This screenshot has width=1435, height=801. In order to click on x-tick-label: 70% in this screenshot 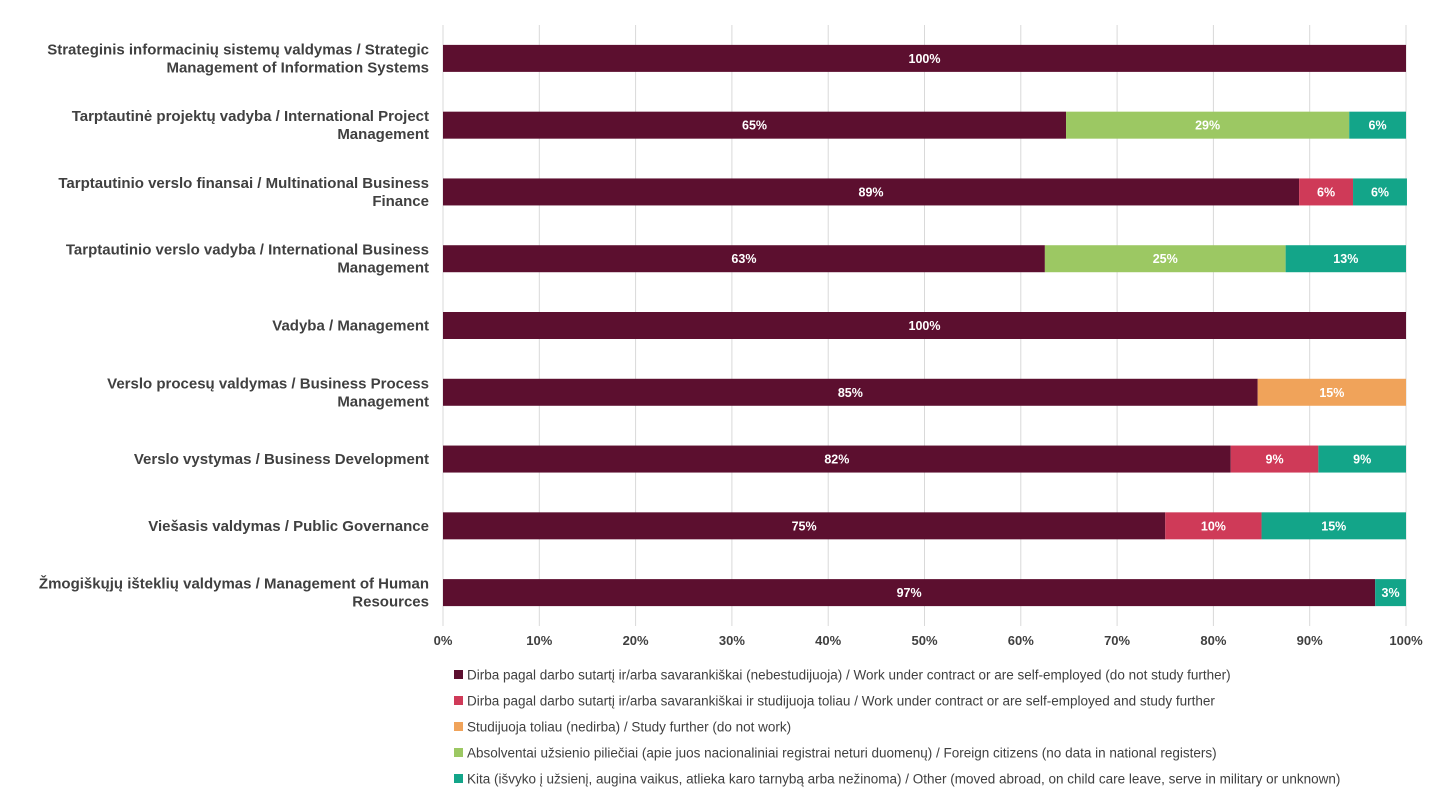, I will do `click(1117, 640)`.